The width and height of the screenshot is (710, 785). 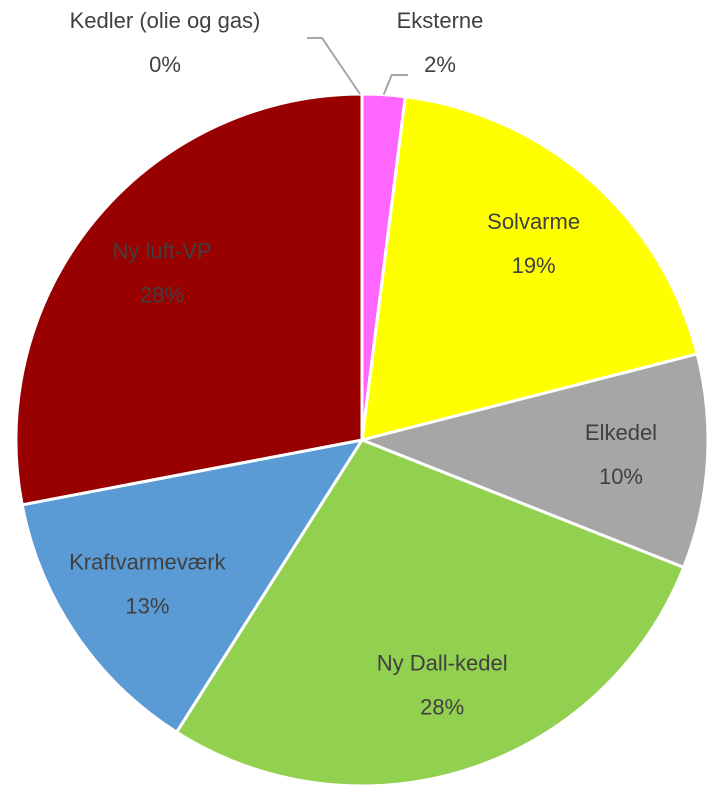 What do you see at coordinates (442, 663) in the screenshot?
I see `slice-label: Ny Dall-kedel` at bounding box center [442, 663].